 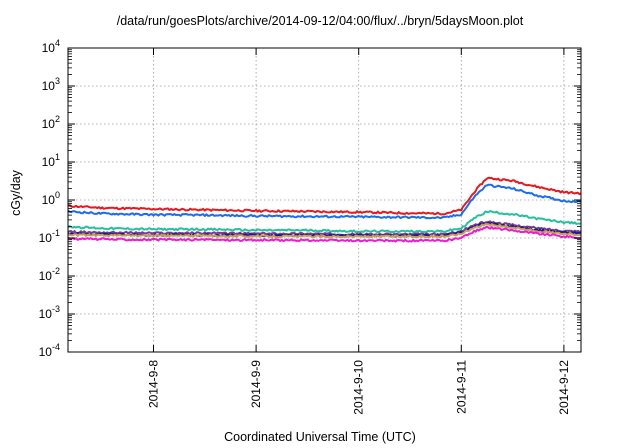 What do you see at coordinates (51, 46) in the screenshot?
I see `y-tick-label: 10⁴` at bounding box center [51, 46].